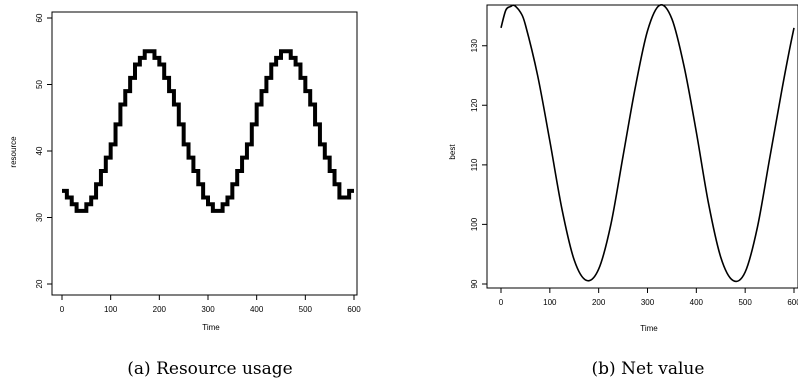 This screenshot has width=798, height=387. What do you see at coordinates (474, 224) in the screenshot?
I see `y-tick-label: 100` at bounding box center [474, 224].